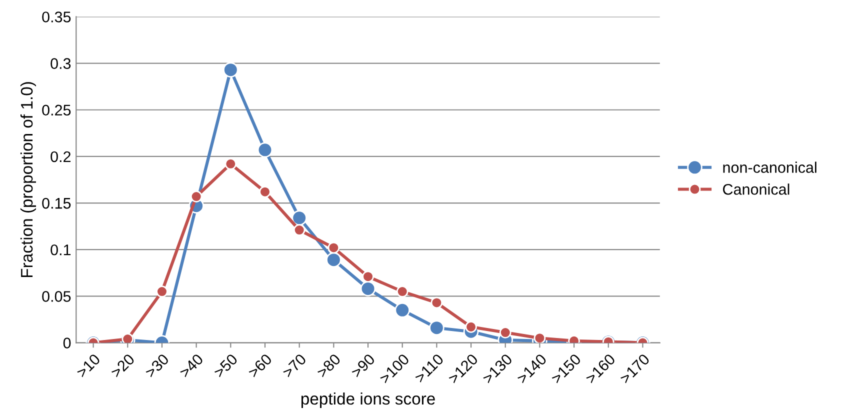  What do you see at coordinates (123, 365) in the screenshot?
I see `x-tick-label: >20` at bounding box center [123, 365].